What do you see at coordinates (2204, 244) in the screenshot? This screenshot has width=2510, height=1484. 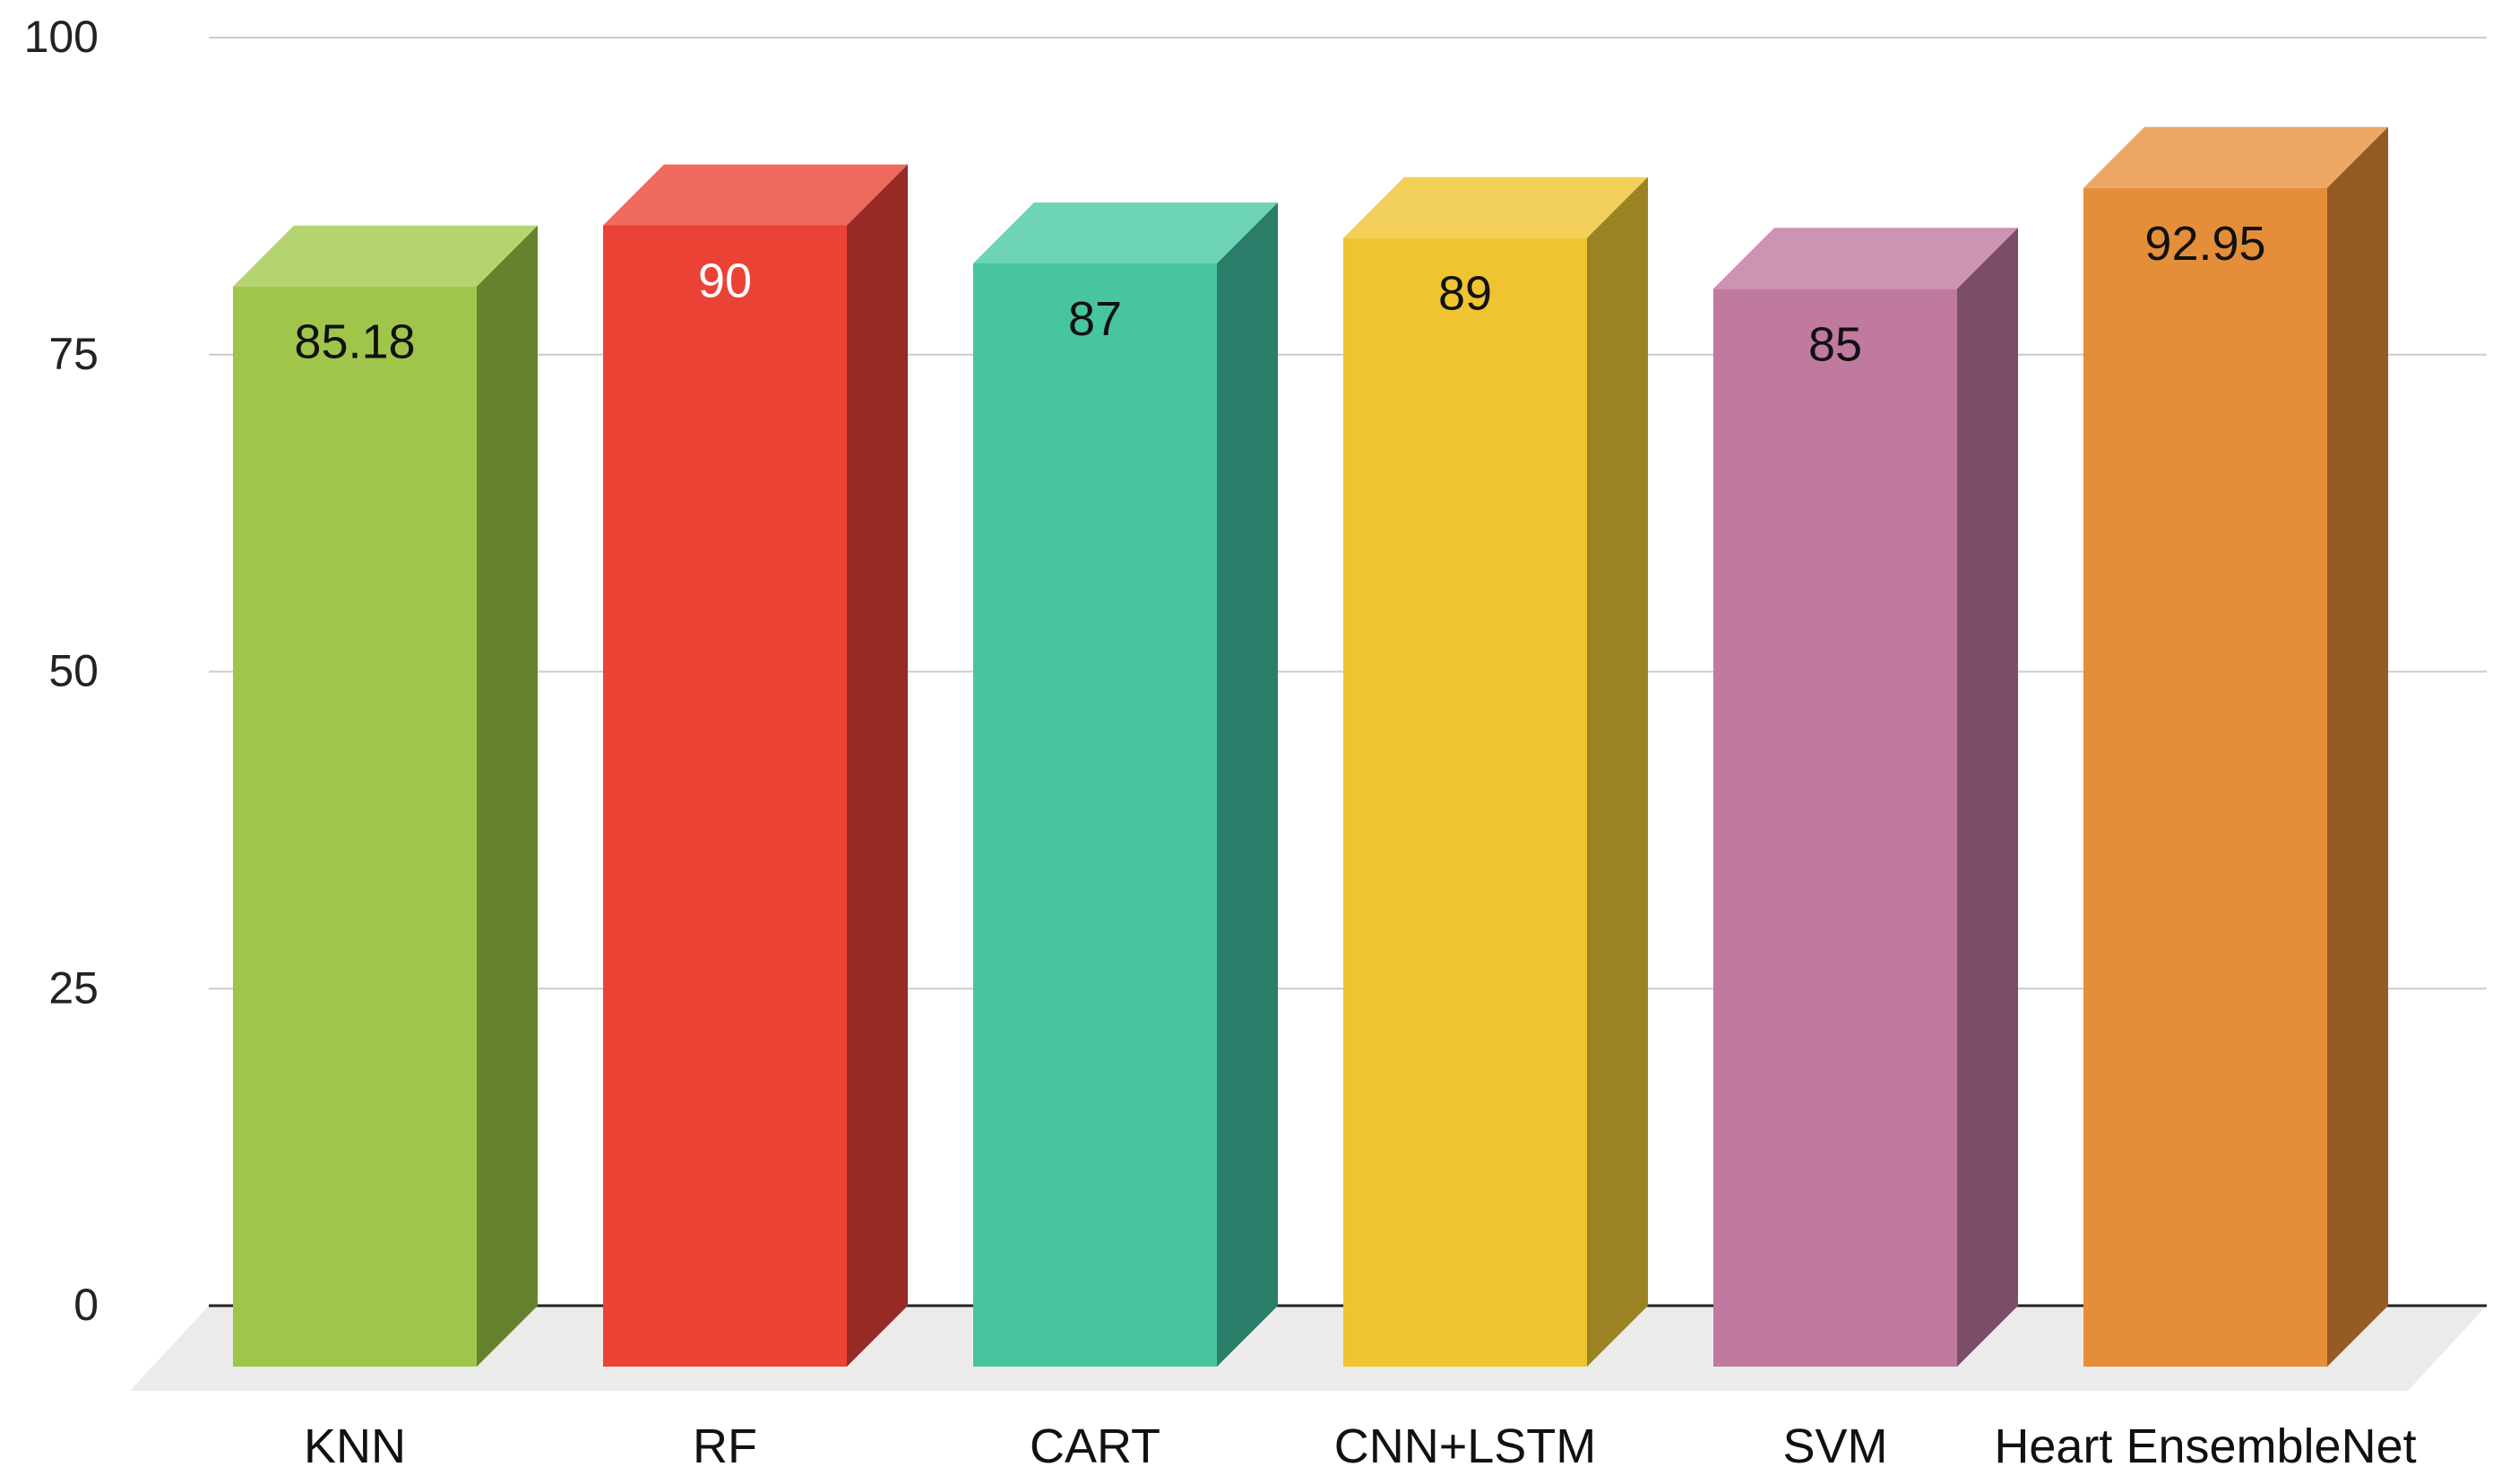 I see `data-label: 92.95` at bounding box center [2204, 244].